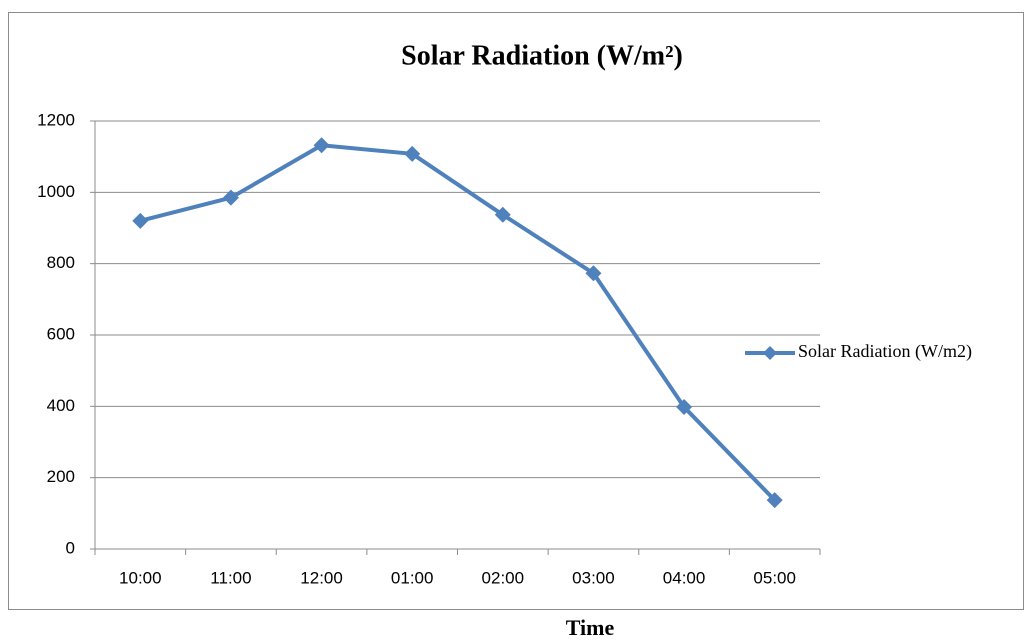  I want to click on x-tick-label: 12:00, so click(321, 577).